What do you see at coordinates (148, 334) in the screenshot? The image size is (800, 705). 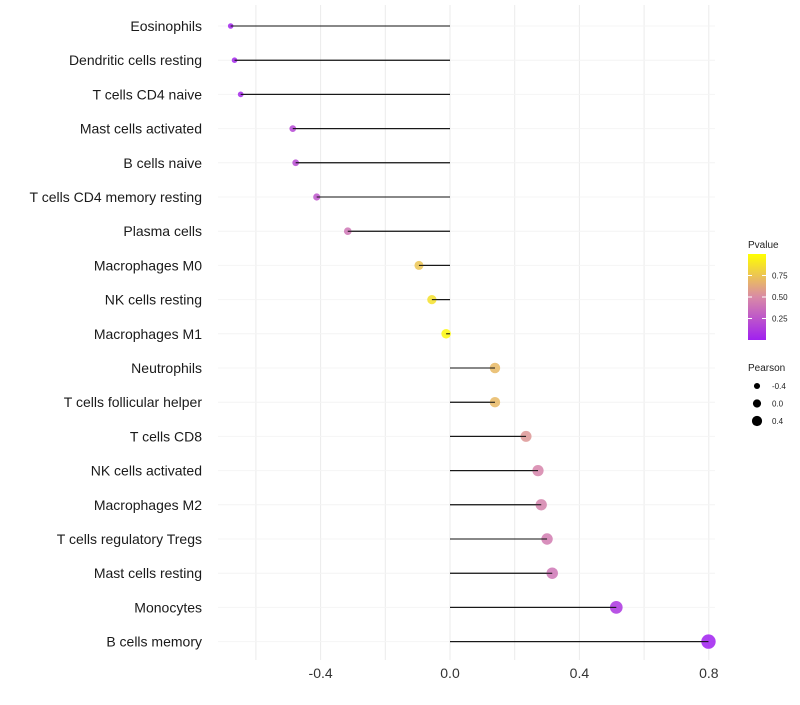 I see `y-tick-label: Macrophages M1` at bounding box center [148, 334].